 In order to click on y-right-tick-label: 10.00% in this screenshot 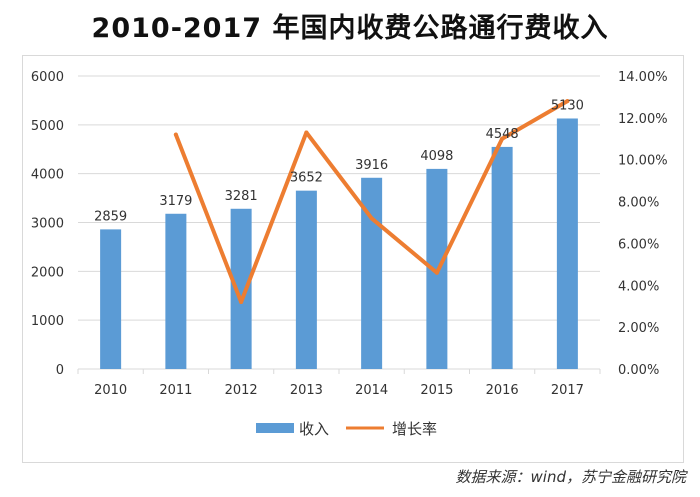, I will do `click(643, 161)`.